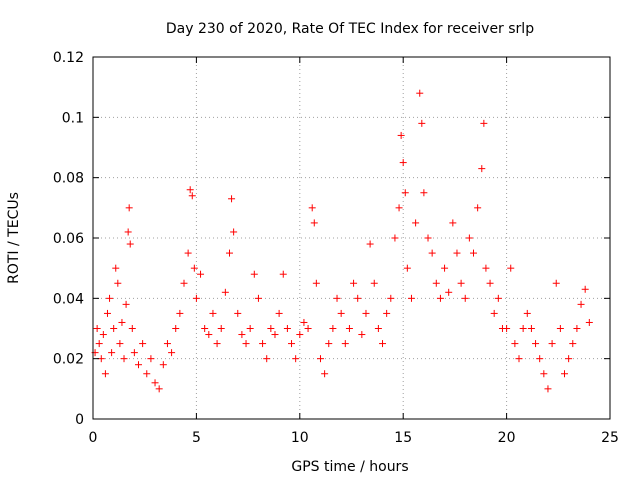 This screenshot has height=480, width=640. I want to click on y-tick-label: 0.12, so click(68, 58).